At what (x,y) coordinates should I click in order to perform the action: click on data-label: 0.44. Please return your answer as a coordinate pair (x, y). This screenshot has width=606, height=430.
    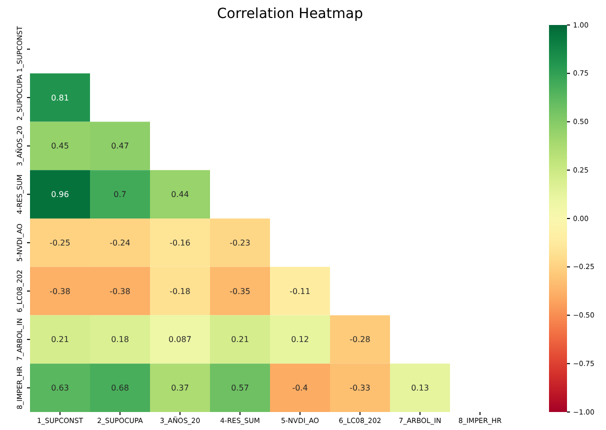
    Looking at the image, I should click on (180, 195).